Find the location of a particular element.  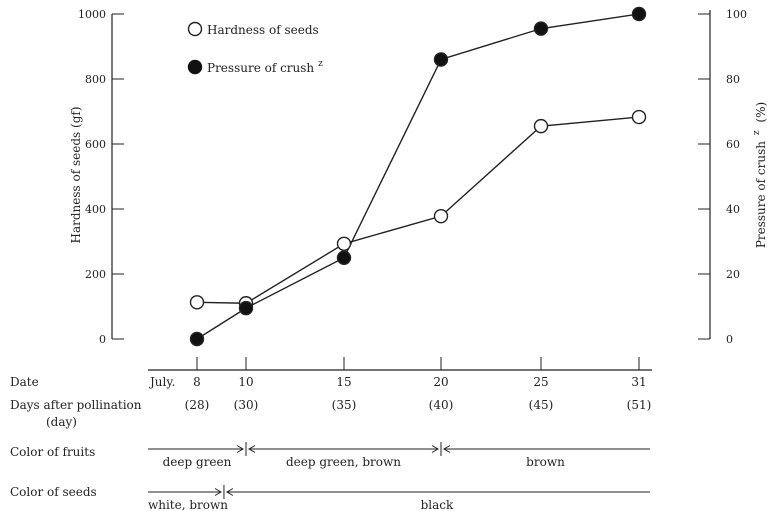

date-labels: 8 10 15 20 25 31 is located at coordinates (419, 382).